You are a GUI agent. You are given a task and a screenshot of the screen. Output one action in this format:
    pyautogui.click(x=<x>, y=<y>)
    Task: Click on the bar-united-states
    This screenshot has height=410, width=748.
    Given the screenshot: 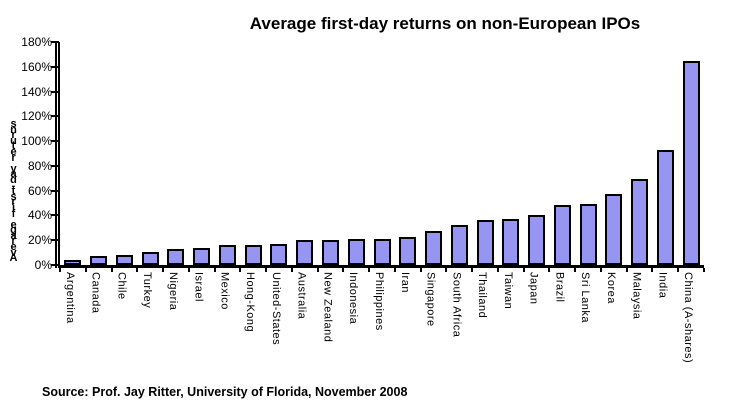 What is the action you would take?
    pyautogui.click(x=279, y=254)
    